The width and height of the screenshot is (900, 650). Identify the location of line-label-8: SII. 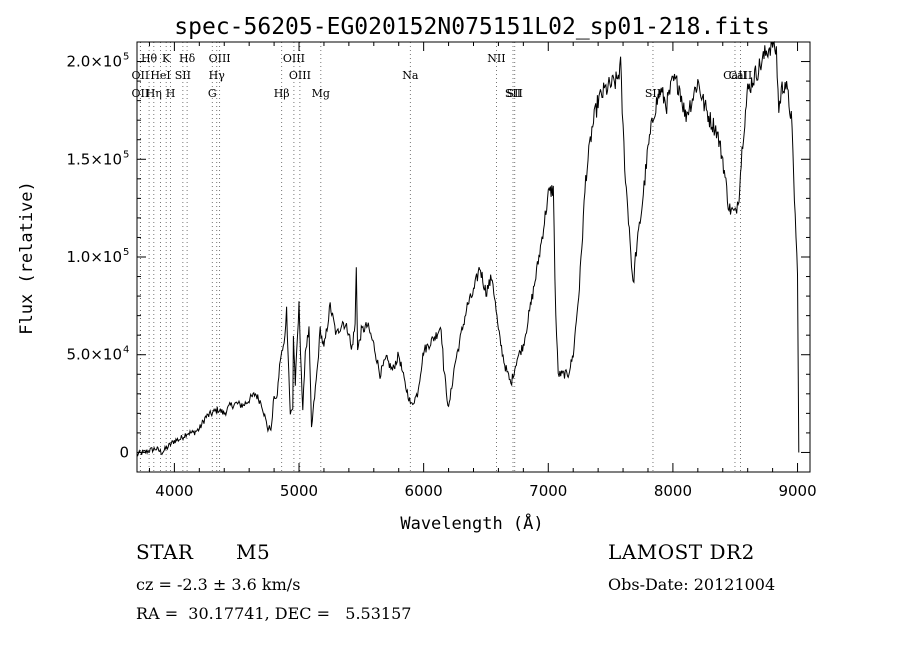
(183, 75).